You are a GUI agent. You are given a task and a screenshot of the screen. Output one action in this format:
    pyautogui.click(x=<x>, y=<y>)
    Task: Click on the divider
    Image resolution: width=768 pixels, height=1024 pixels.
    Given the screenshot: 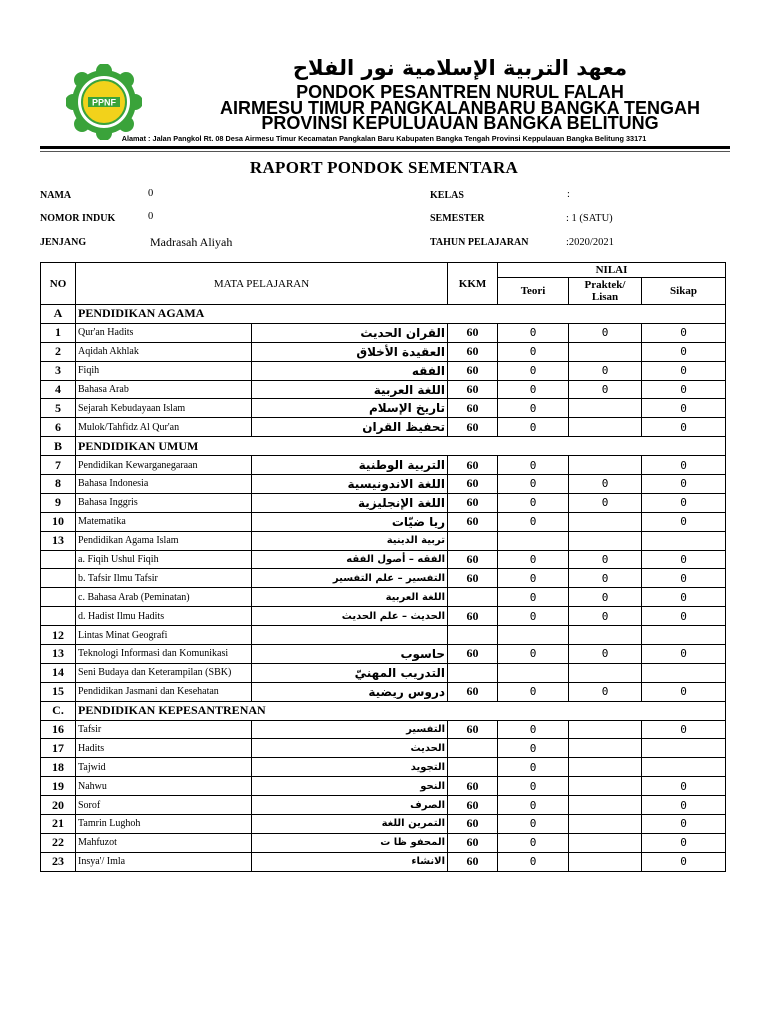 What is the action you would take?
    pyautogui.click(x=385, y=151)
    